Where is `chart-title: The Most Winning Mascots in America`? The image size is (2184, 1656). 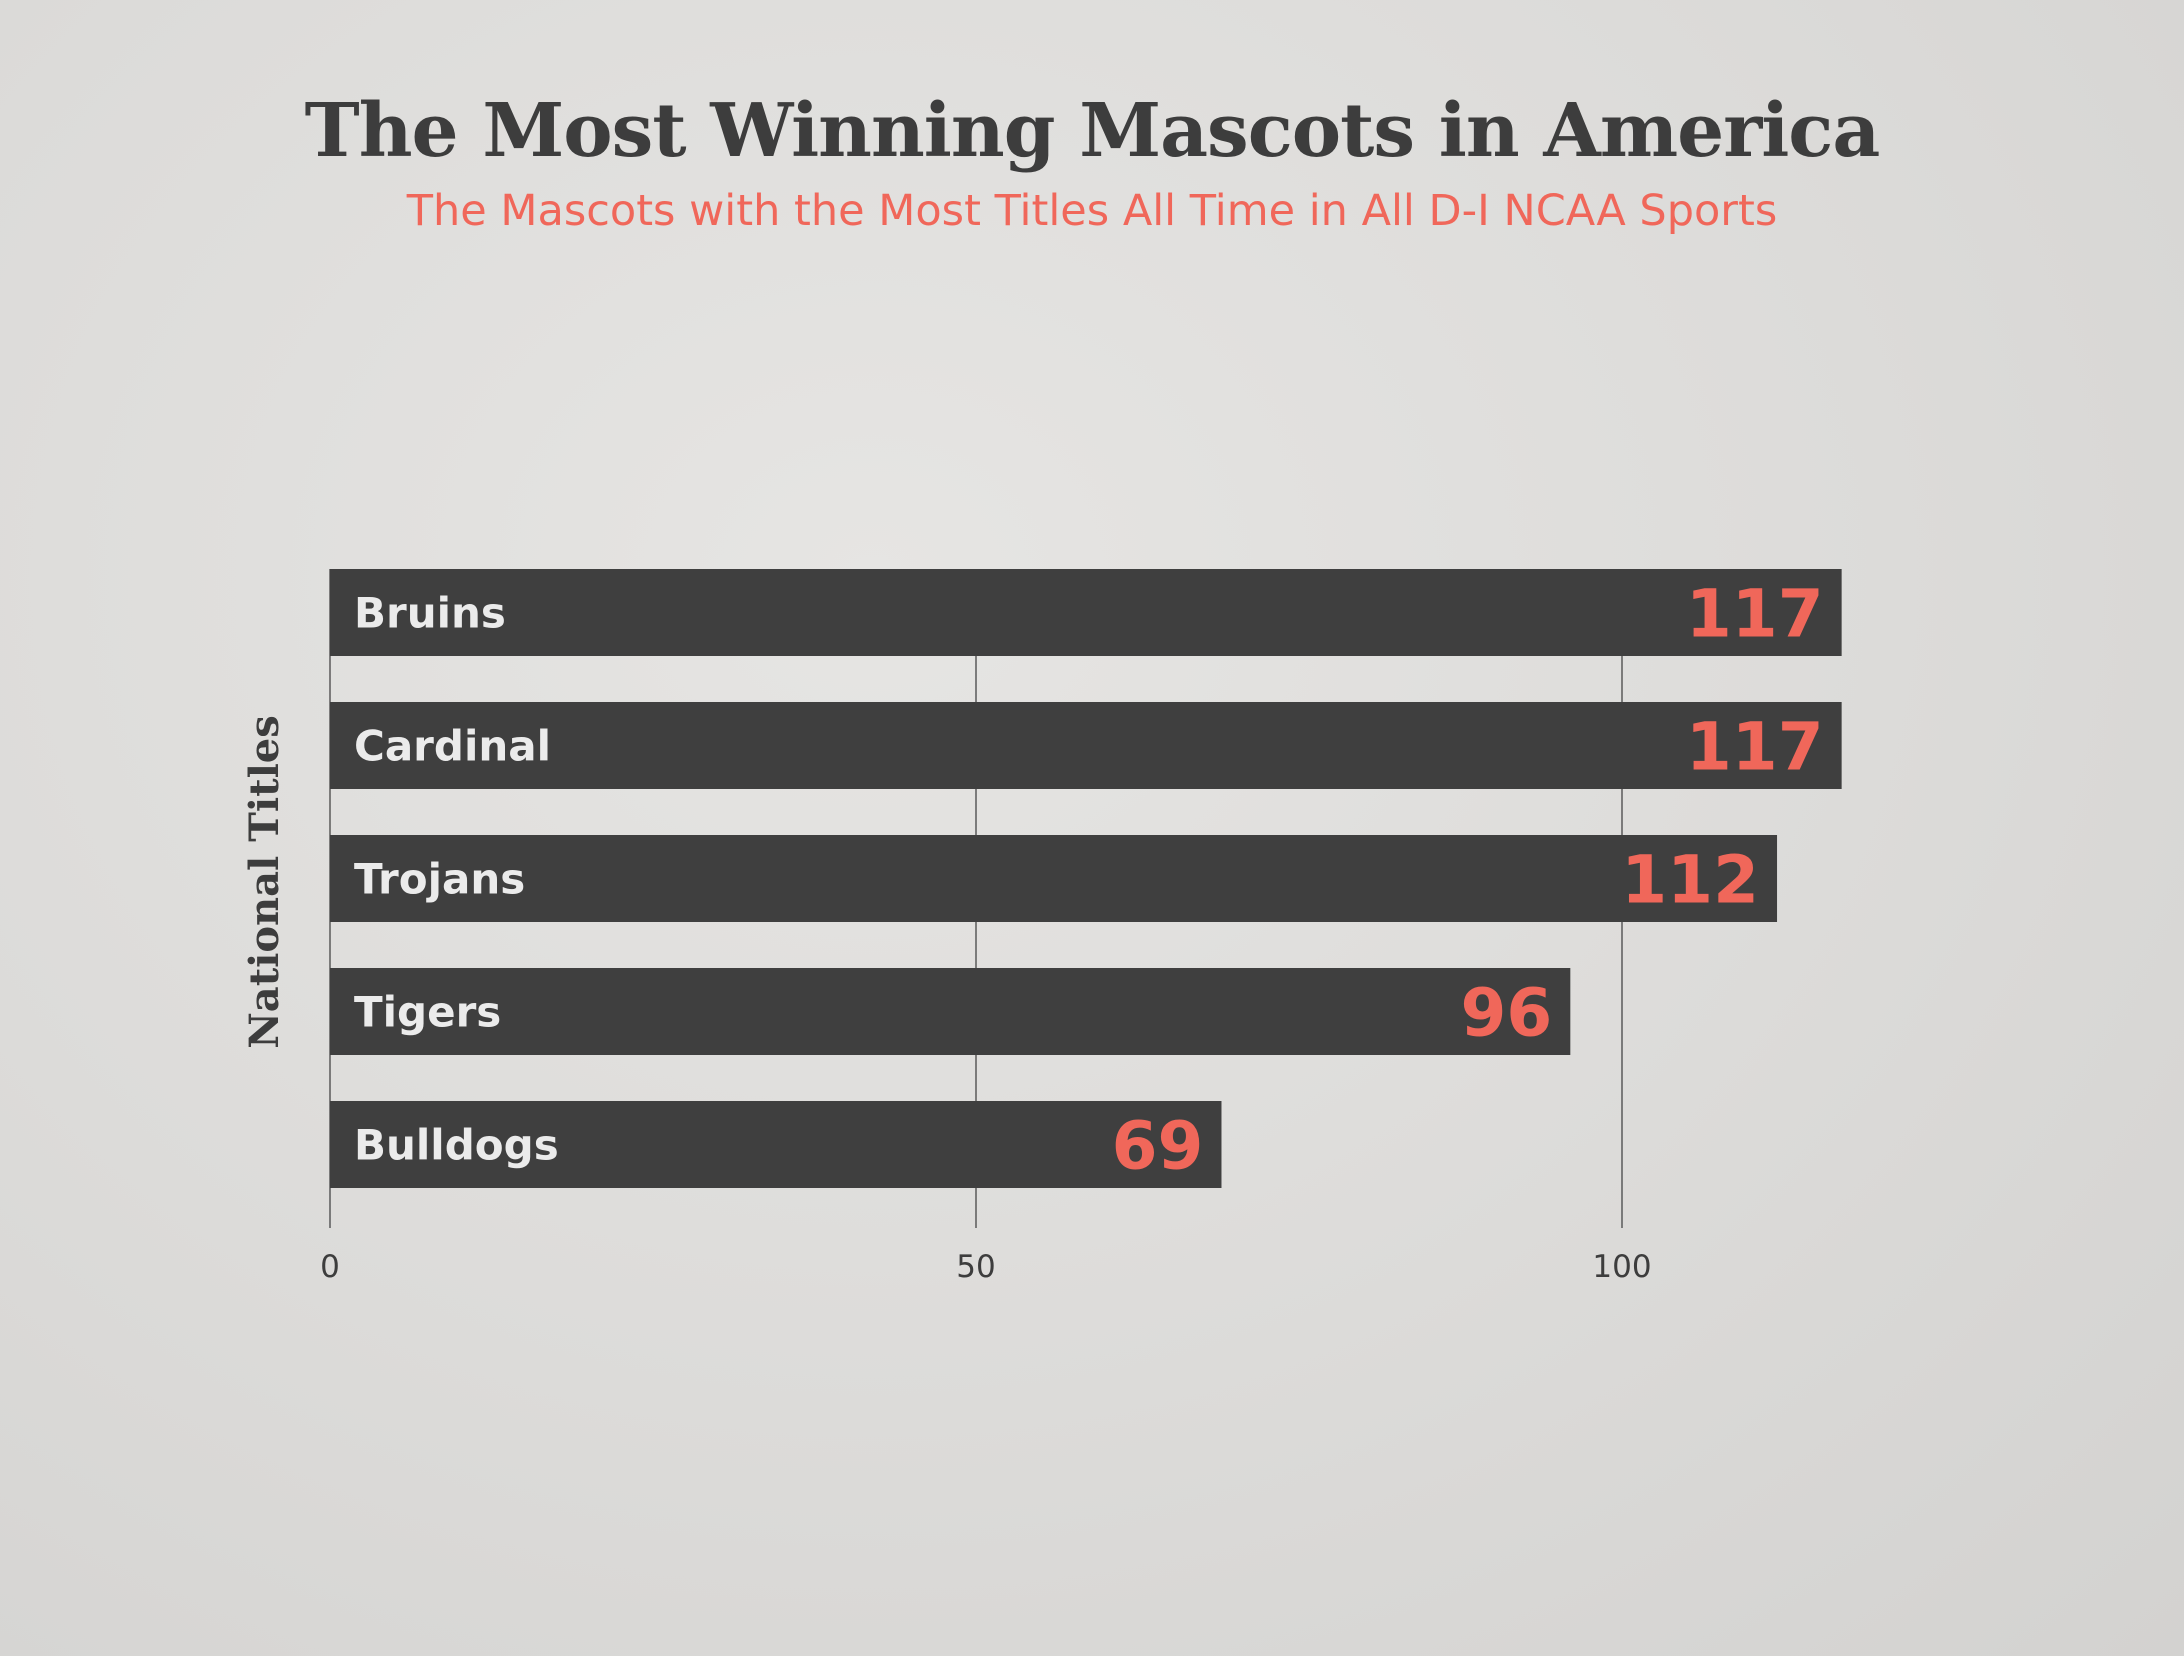 chart-title: The Most Winning Mascots in America is located at coordinates (1092, 131).